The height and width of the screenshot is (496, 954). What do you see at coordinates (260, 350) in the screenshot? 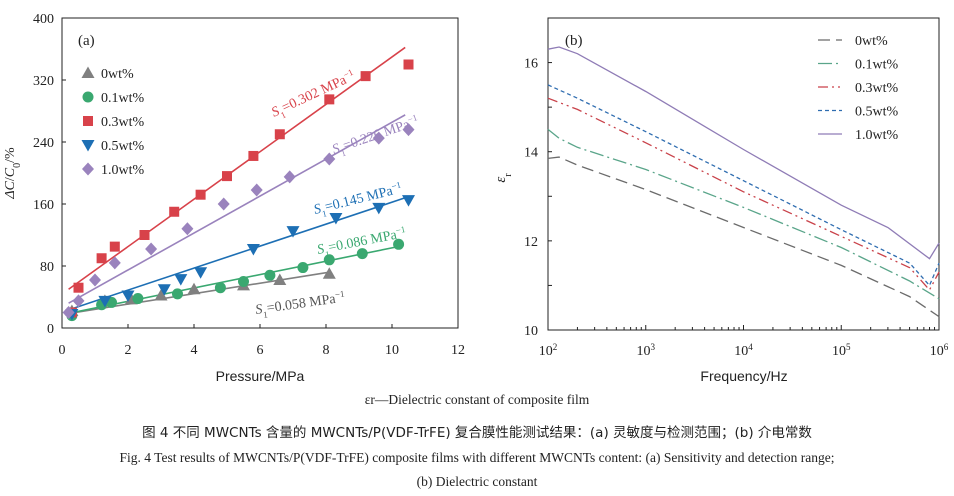
I see `x-tick-label: 6` at bounding box center [260, 350].